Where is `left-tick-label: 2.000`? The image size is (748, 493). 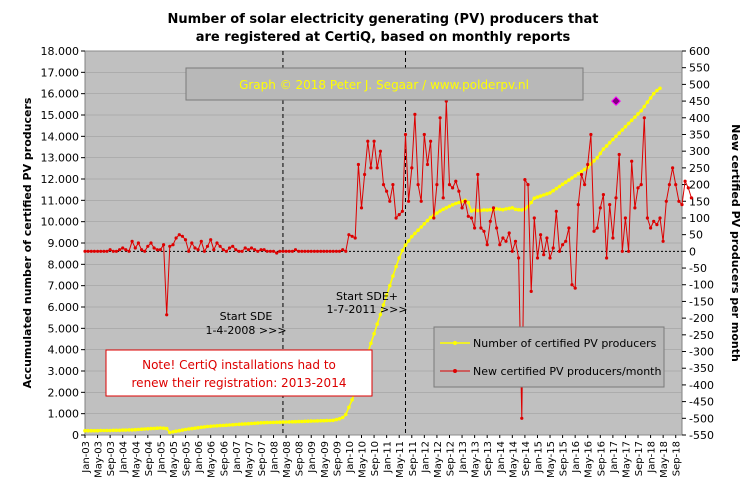
left-tick-label: 2.000 is located at coordinates (64, 392).